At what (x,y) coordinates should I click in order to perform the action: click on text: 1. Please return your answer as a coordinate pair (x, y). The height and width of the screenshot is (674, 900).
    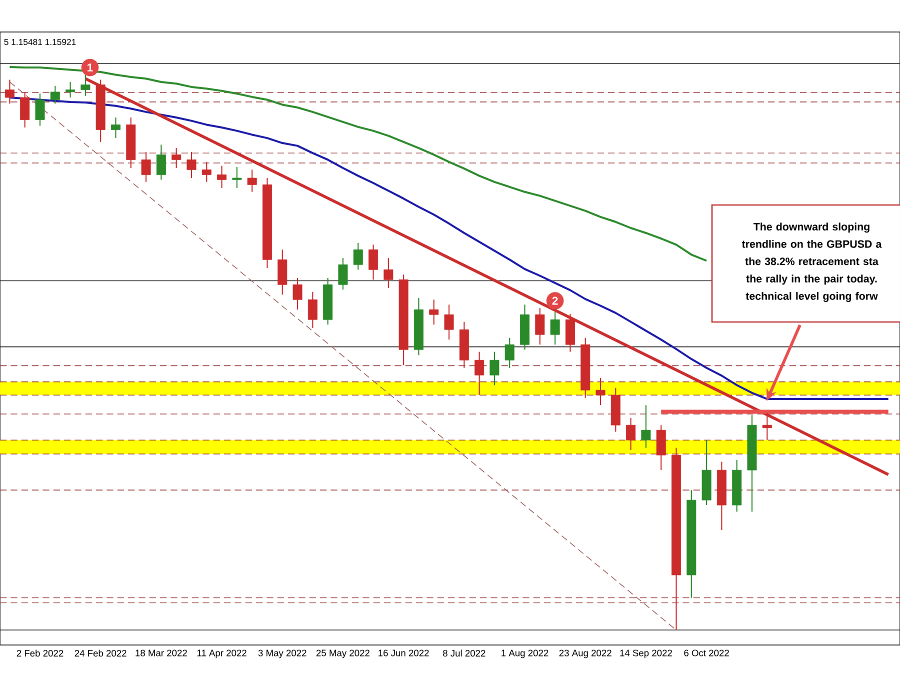
    Looking at the image, I should click on (90, 68).